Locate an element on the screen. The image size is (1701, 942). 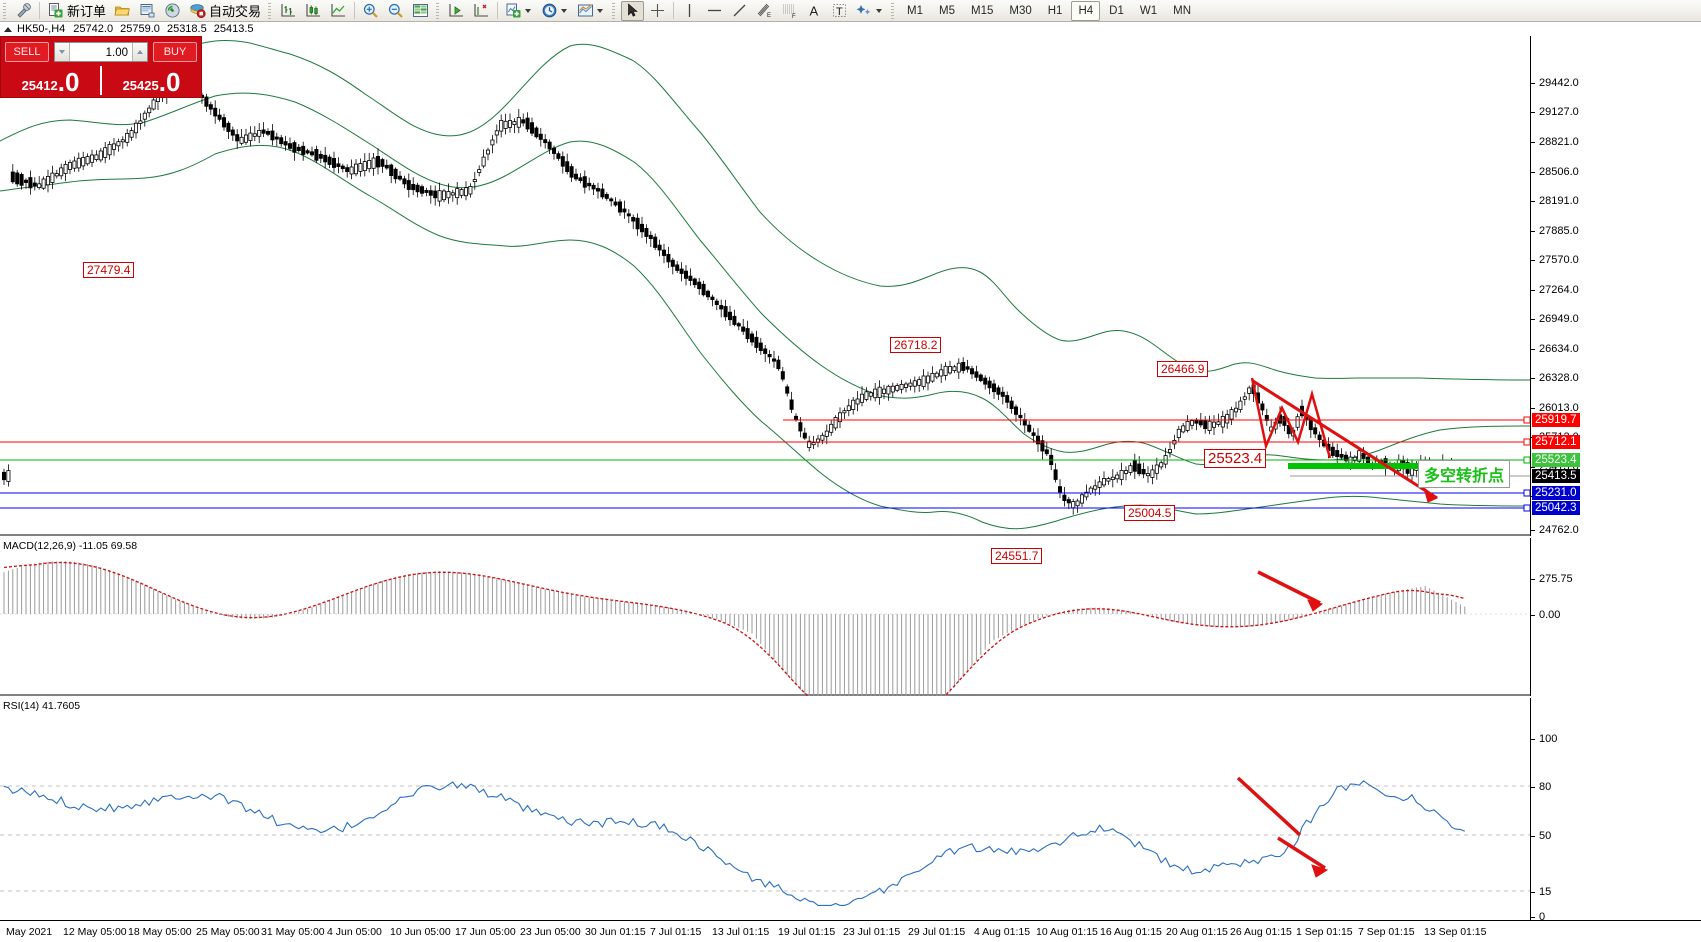
signal-icon is located at coordinates (172, 10).